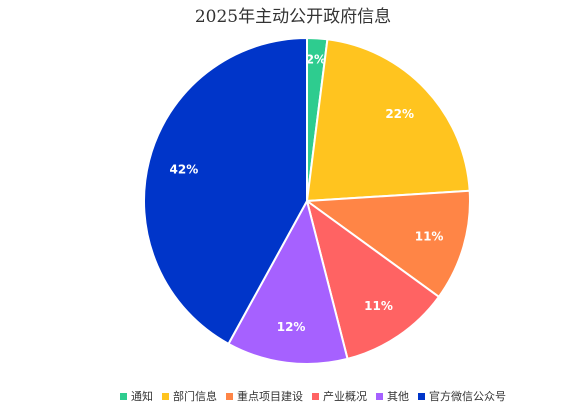 The height and width of the screenshot is (413, 587). I want to click on slice-label-0: 2%, so click(316, 60).